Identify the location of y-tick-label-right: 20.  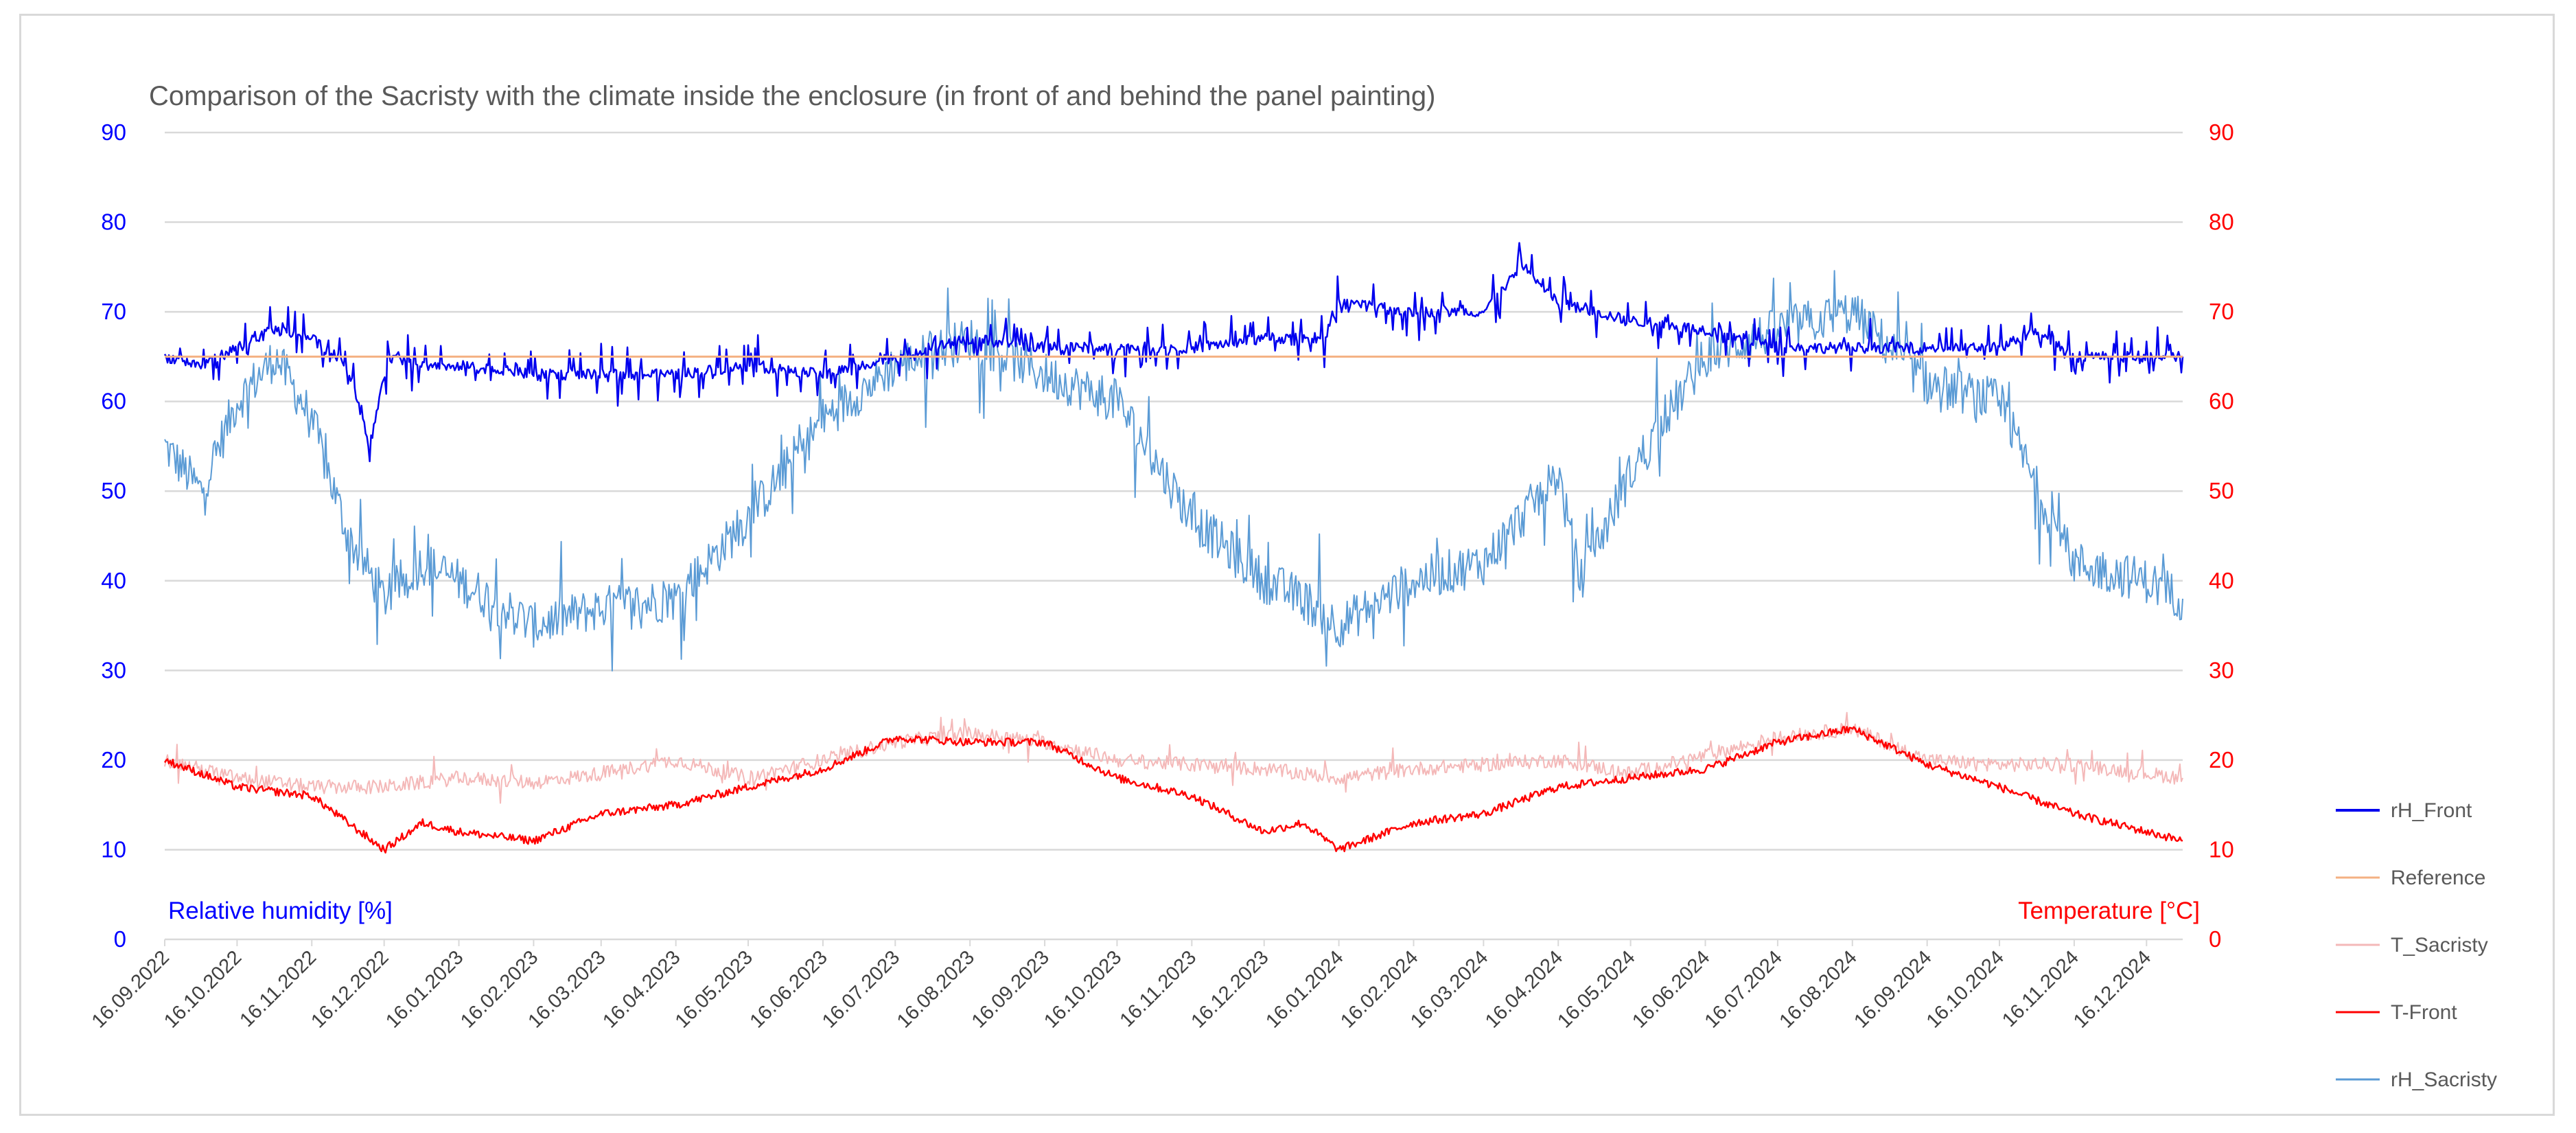
(2221, 759).